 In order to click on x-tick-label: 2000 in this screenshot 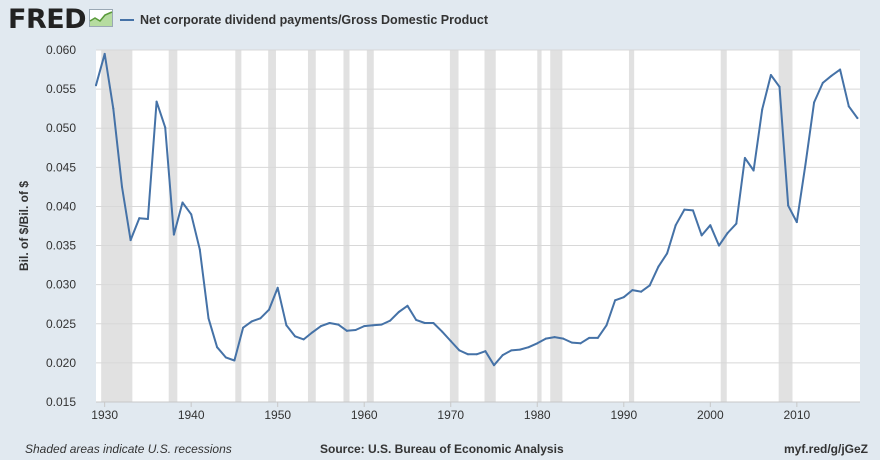, I will do `click(710, 415)`.